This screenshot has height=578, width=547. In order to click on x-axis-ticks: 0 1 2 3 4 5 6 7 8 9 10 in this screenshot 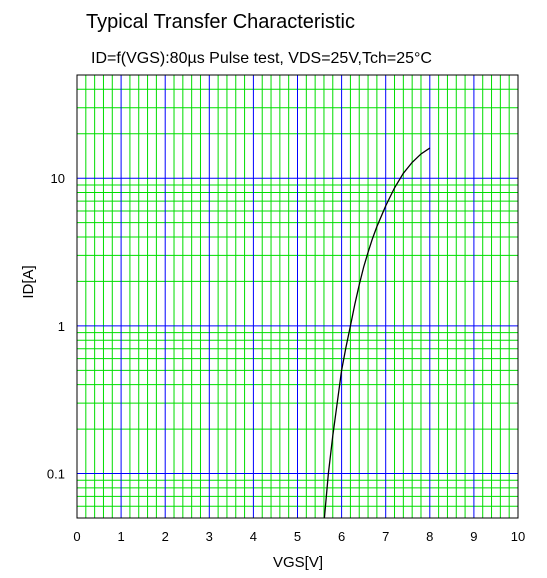, I will do `click(299, 536)`.